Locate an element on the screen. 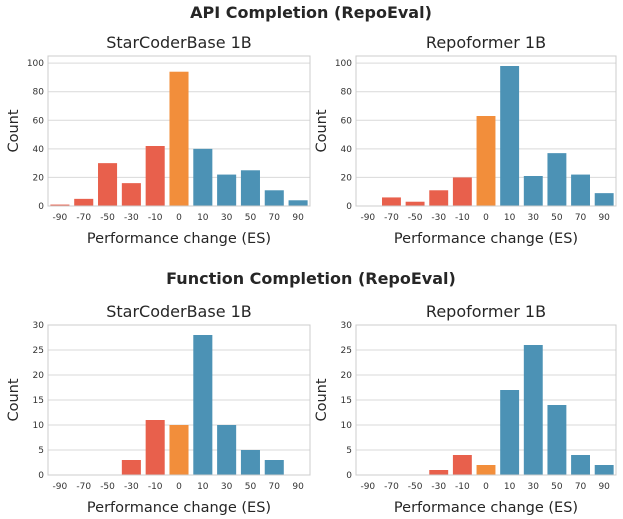 The image size is (623, 519). row-title-api: API Completion (RepoEval) is located at coordinates (311, 12).